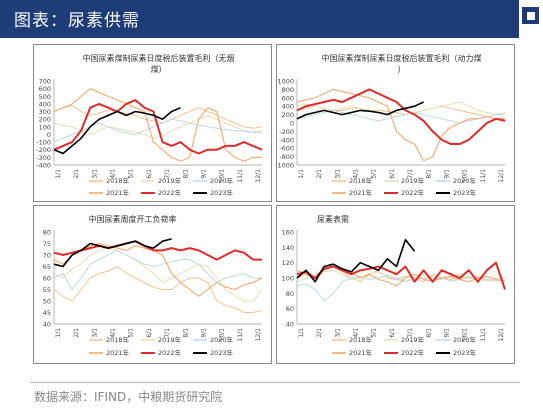 The height and width of the screenshot is (413, 543). What do you see at coordinates (275, 382) in the screenshot?
I see `footer-divider` at bounding box center [275, 382].